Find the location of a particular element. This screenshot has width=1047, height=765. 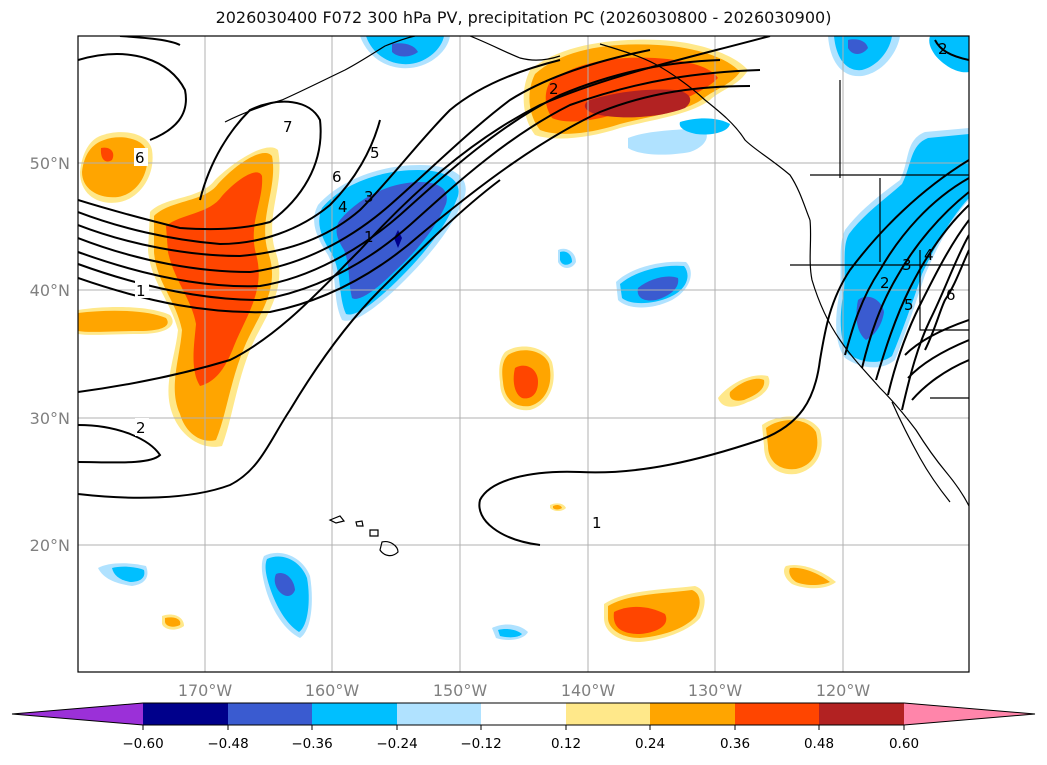

colorbar-tick: −0.24 is located at coordinates (396, 744).